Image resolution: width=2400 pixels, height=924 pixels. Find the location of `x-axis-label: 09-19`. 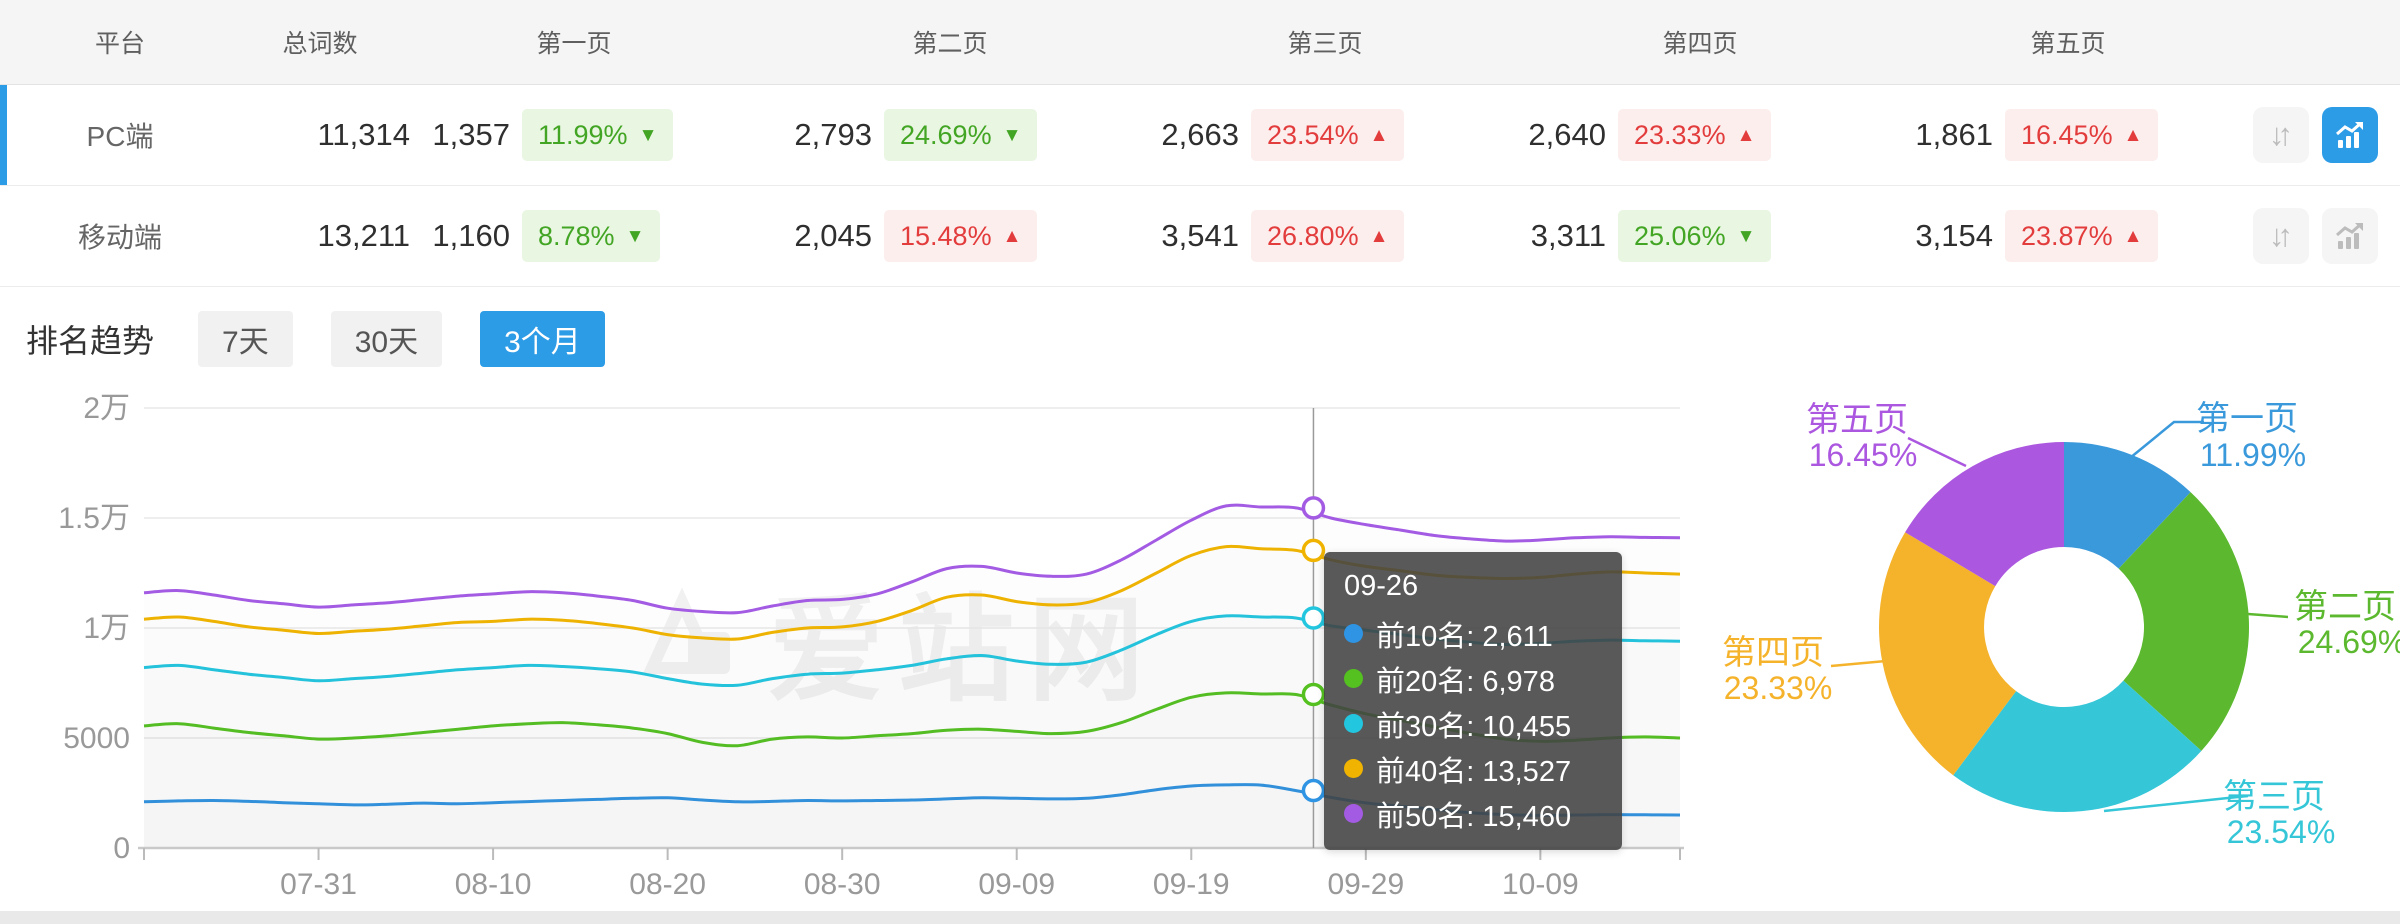

x-axis-label: 09-19 is located at coordinates (1191, 884).